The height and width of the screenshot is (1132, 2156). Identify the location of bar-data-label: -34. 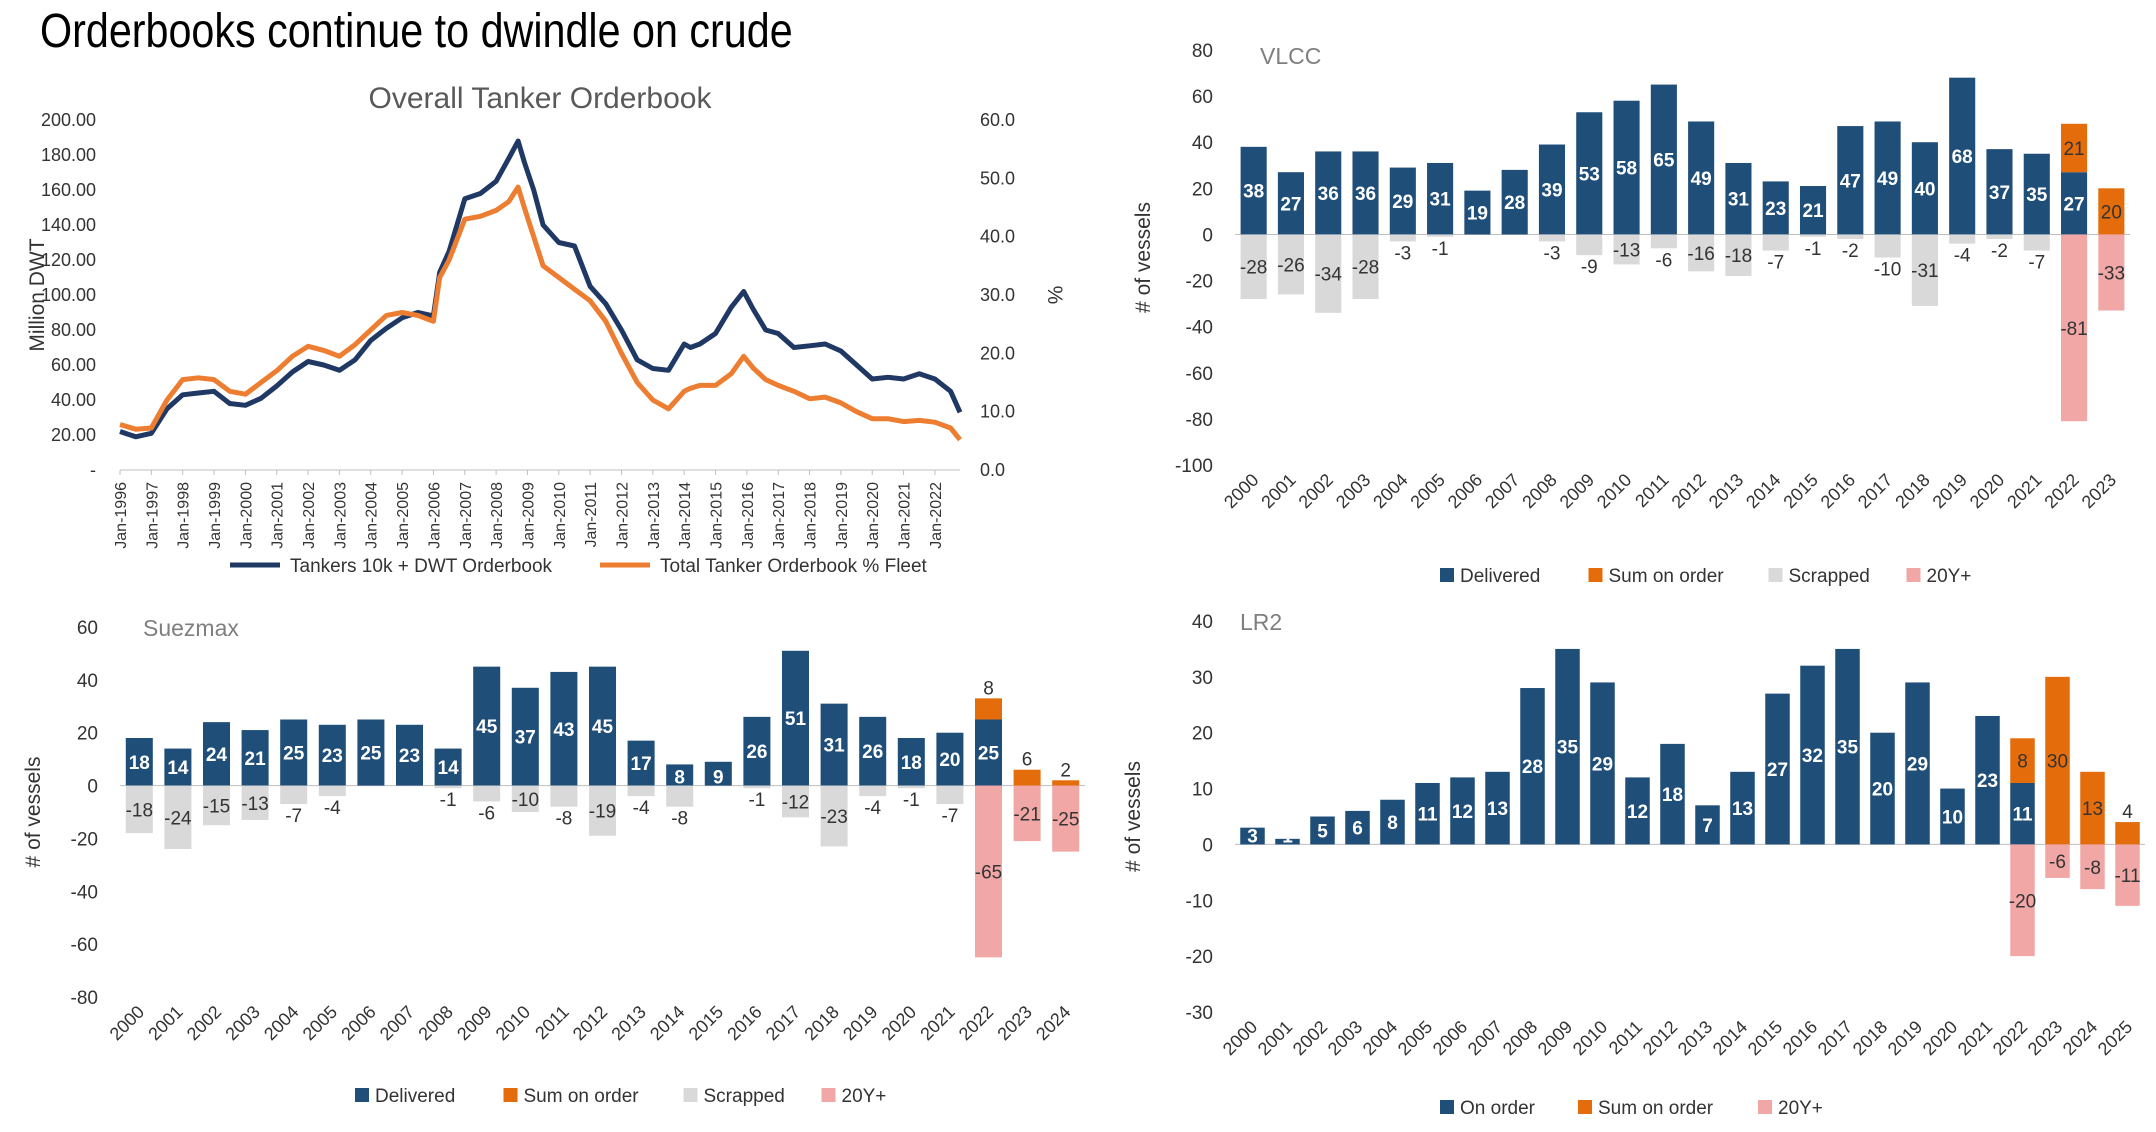
(1328, 275).